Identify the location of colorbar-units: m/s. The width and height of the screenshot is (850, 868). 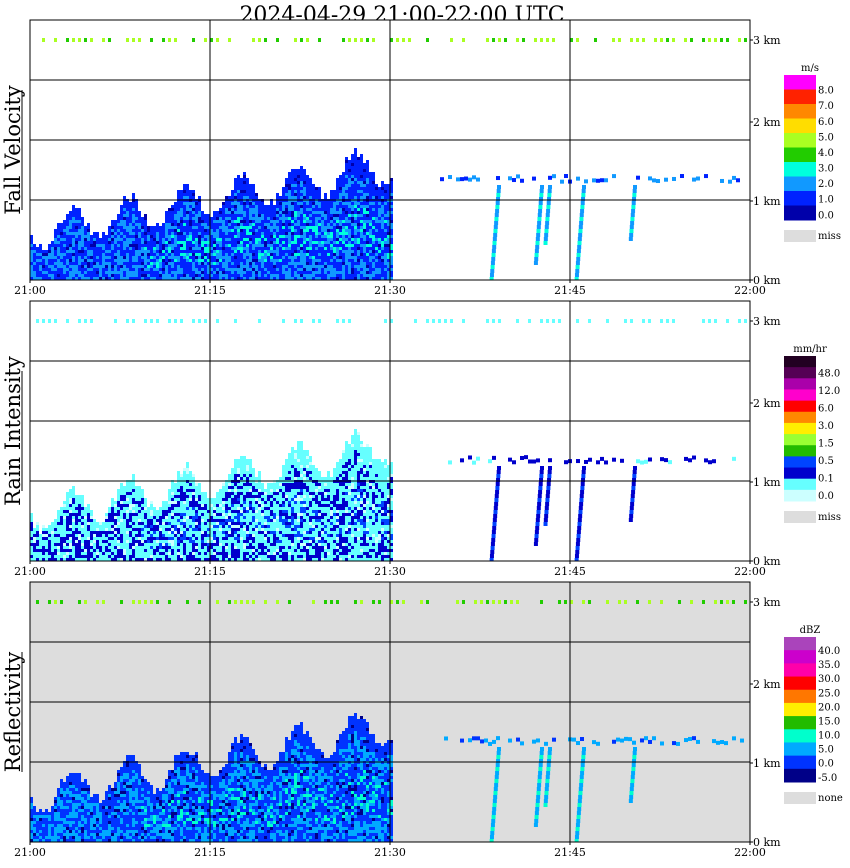
(810, 68).